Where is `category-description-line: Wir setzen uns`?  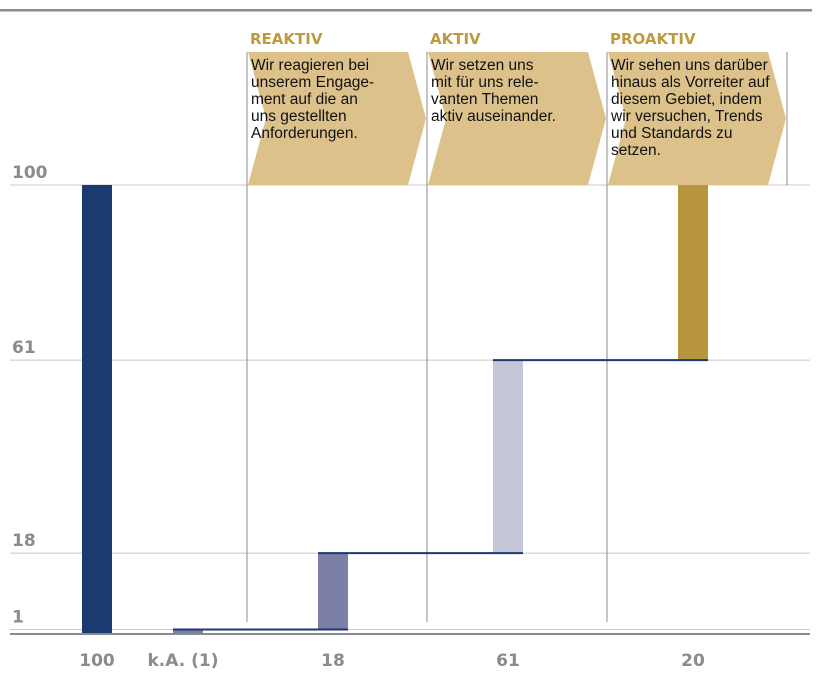 category-description-line: Wir setzen uns is located at coordinates (482, 65).